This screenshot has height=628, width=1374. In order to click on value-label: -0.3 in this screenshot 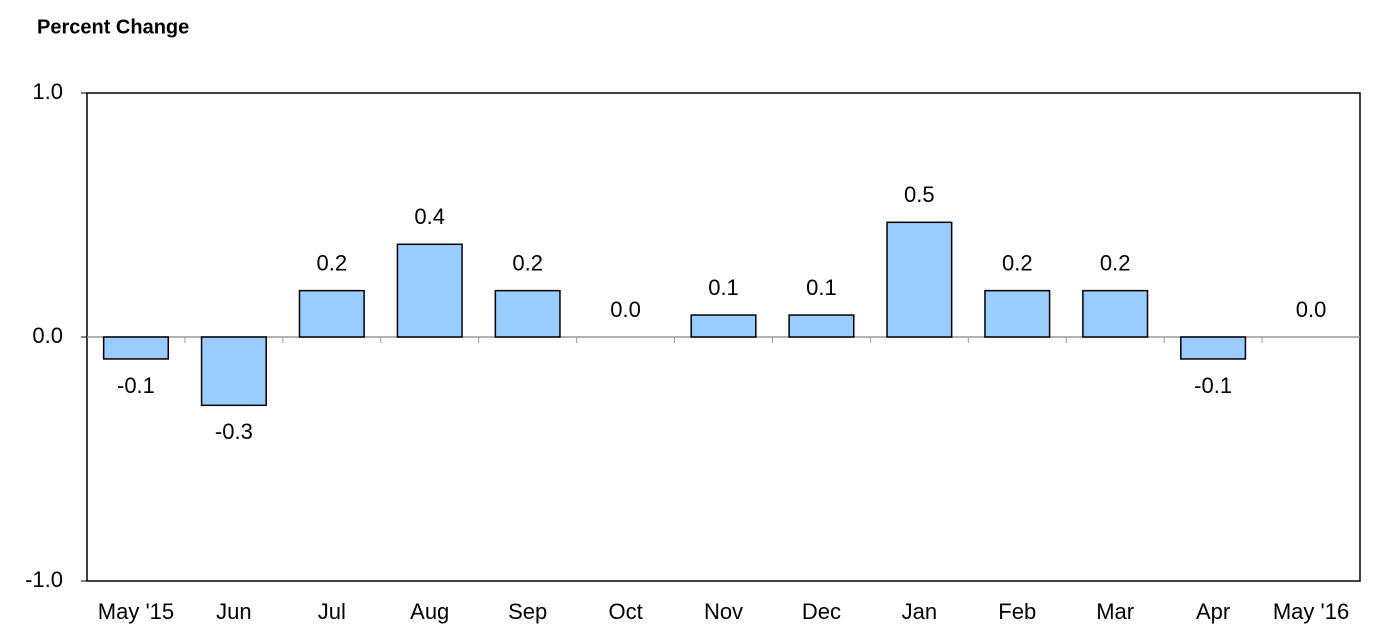, I will do `click(234, 431)`.